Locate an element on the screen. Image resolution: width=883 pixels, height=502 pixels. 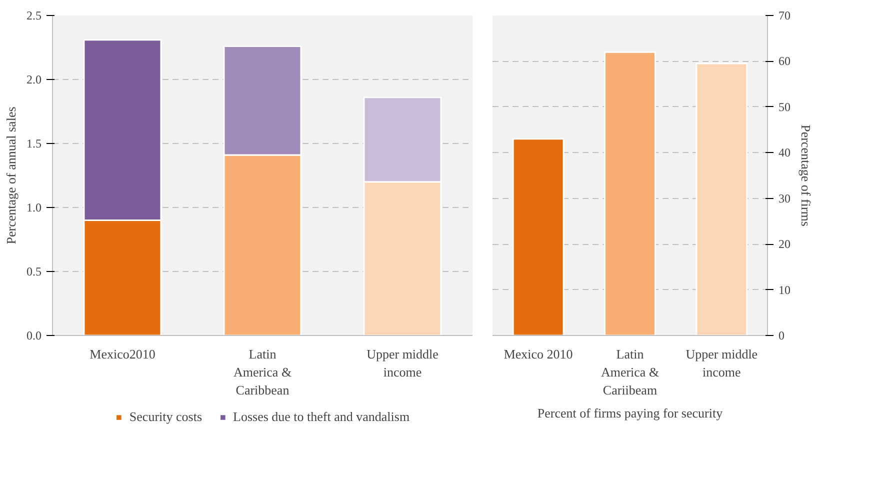
y-tick-label: 2.5 is located at coordinates (34, 15).